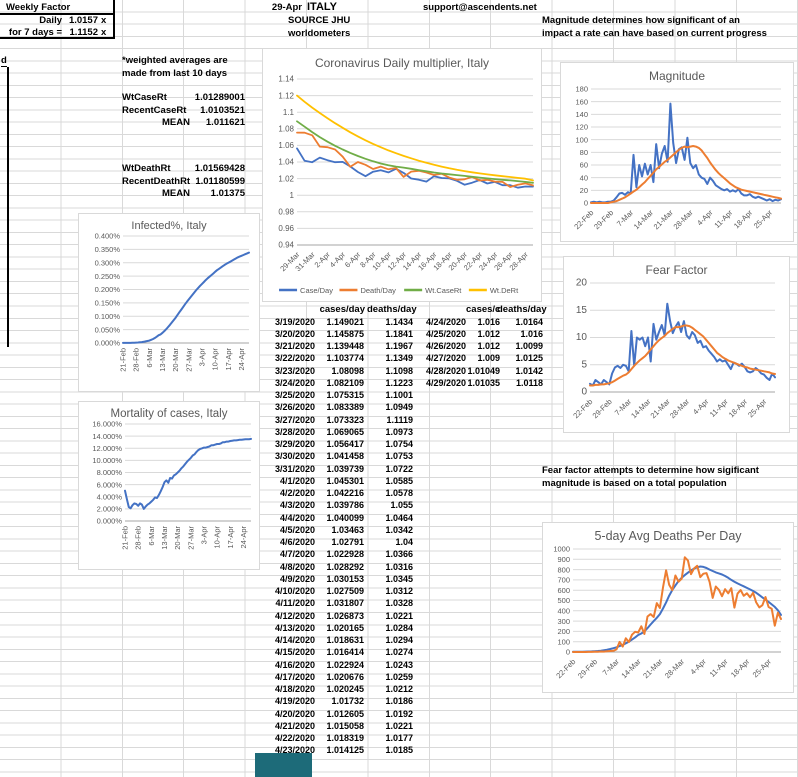 The image size is (798, 777). What do you see at coordinates (345, 517) in the screenshot?
I see `table-cell: 1.040099` at bounding box center [345, 517].